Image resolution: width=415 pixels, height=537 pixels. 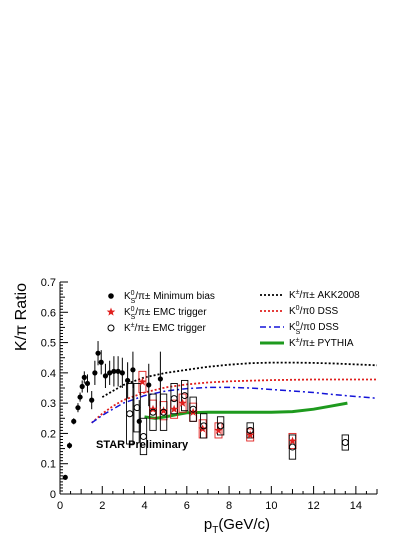 What do you see at coordinates (169, 297) in the screenshot?
I see `legend-label: K0 S/π± Minimum bias` at bounding box center [169, 297].